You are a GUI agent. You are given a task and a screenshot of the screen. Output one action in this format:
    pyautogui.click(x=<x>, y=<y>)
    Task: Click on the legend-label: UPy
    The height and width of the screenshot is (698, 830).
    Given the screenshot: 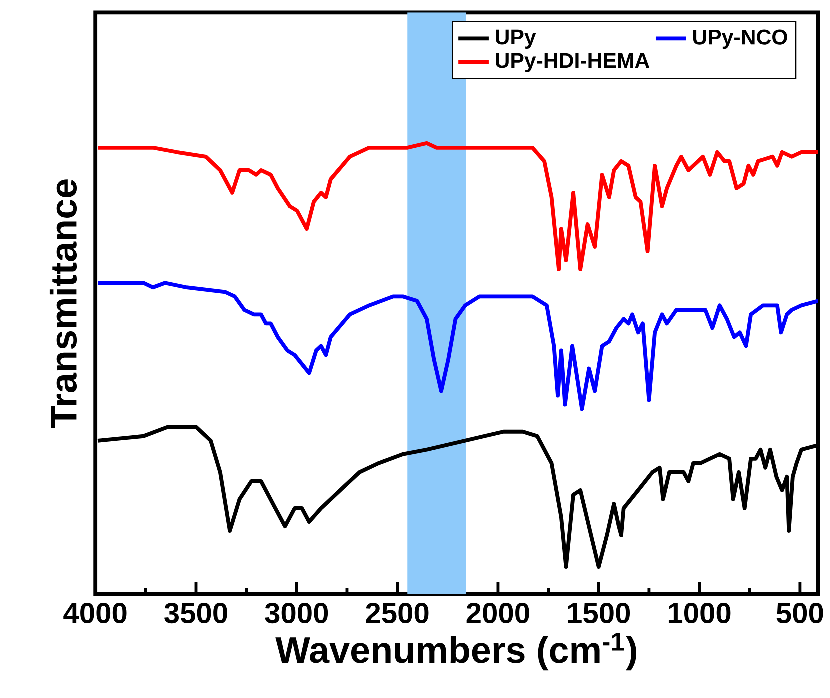 What is the action you would take?
    pyautogui.click(x=516, y=39)
    